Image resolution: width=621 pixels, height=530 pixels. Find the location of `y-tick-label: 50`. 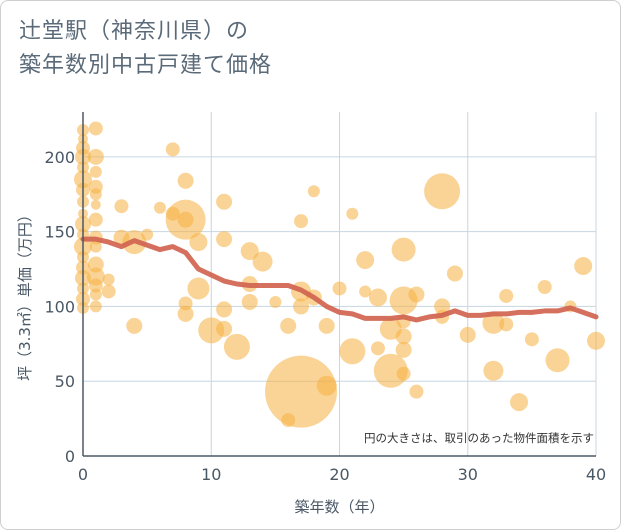

y-tick-label: 50 is located at coordinates (65, 381).